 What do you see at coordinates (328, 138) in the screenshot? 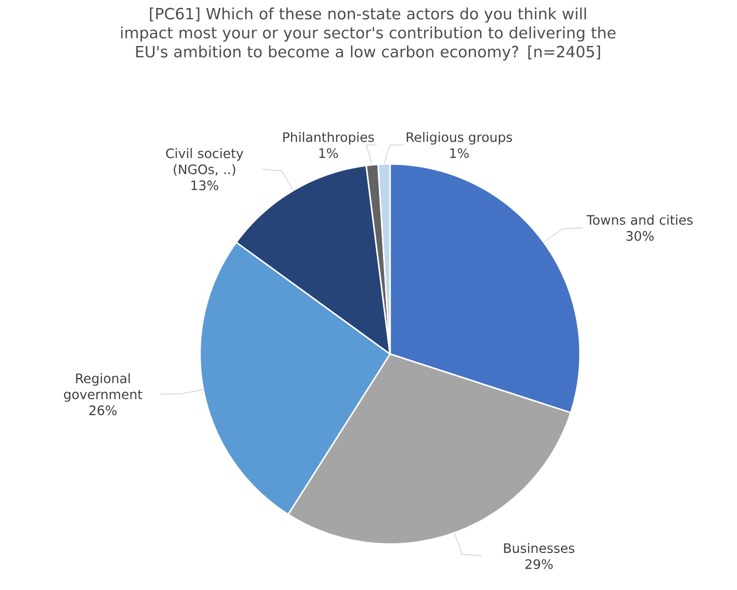
I see `slice-label: Philanthropies` at bounding box center [328, 138].